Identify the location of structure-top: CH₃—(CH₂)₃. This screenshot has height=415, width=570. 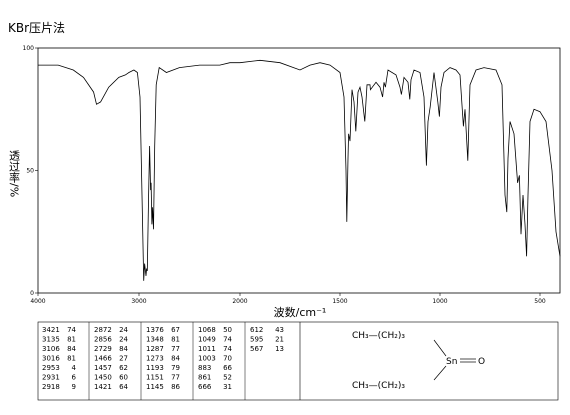
(378, 336).